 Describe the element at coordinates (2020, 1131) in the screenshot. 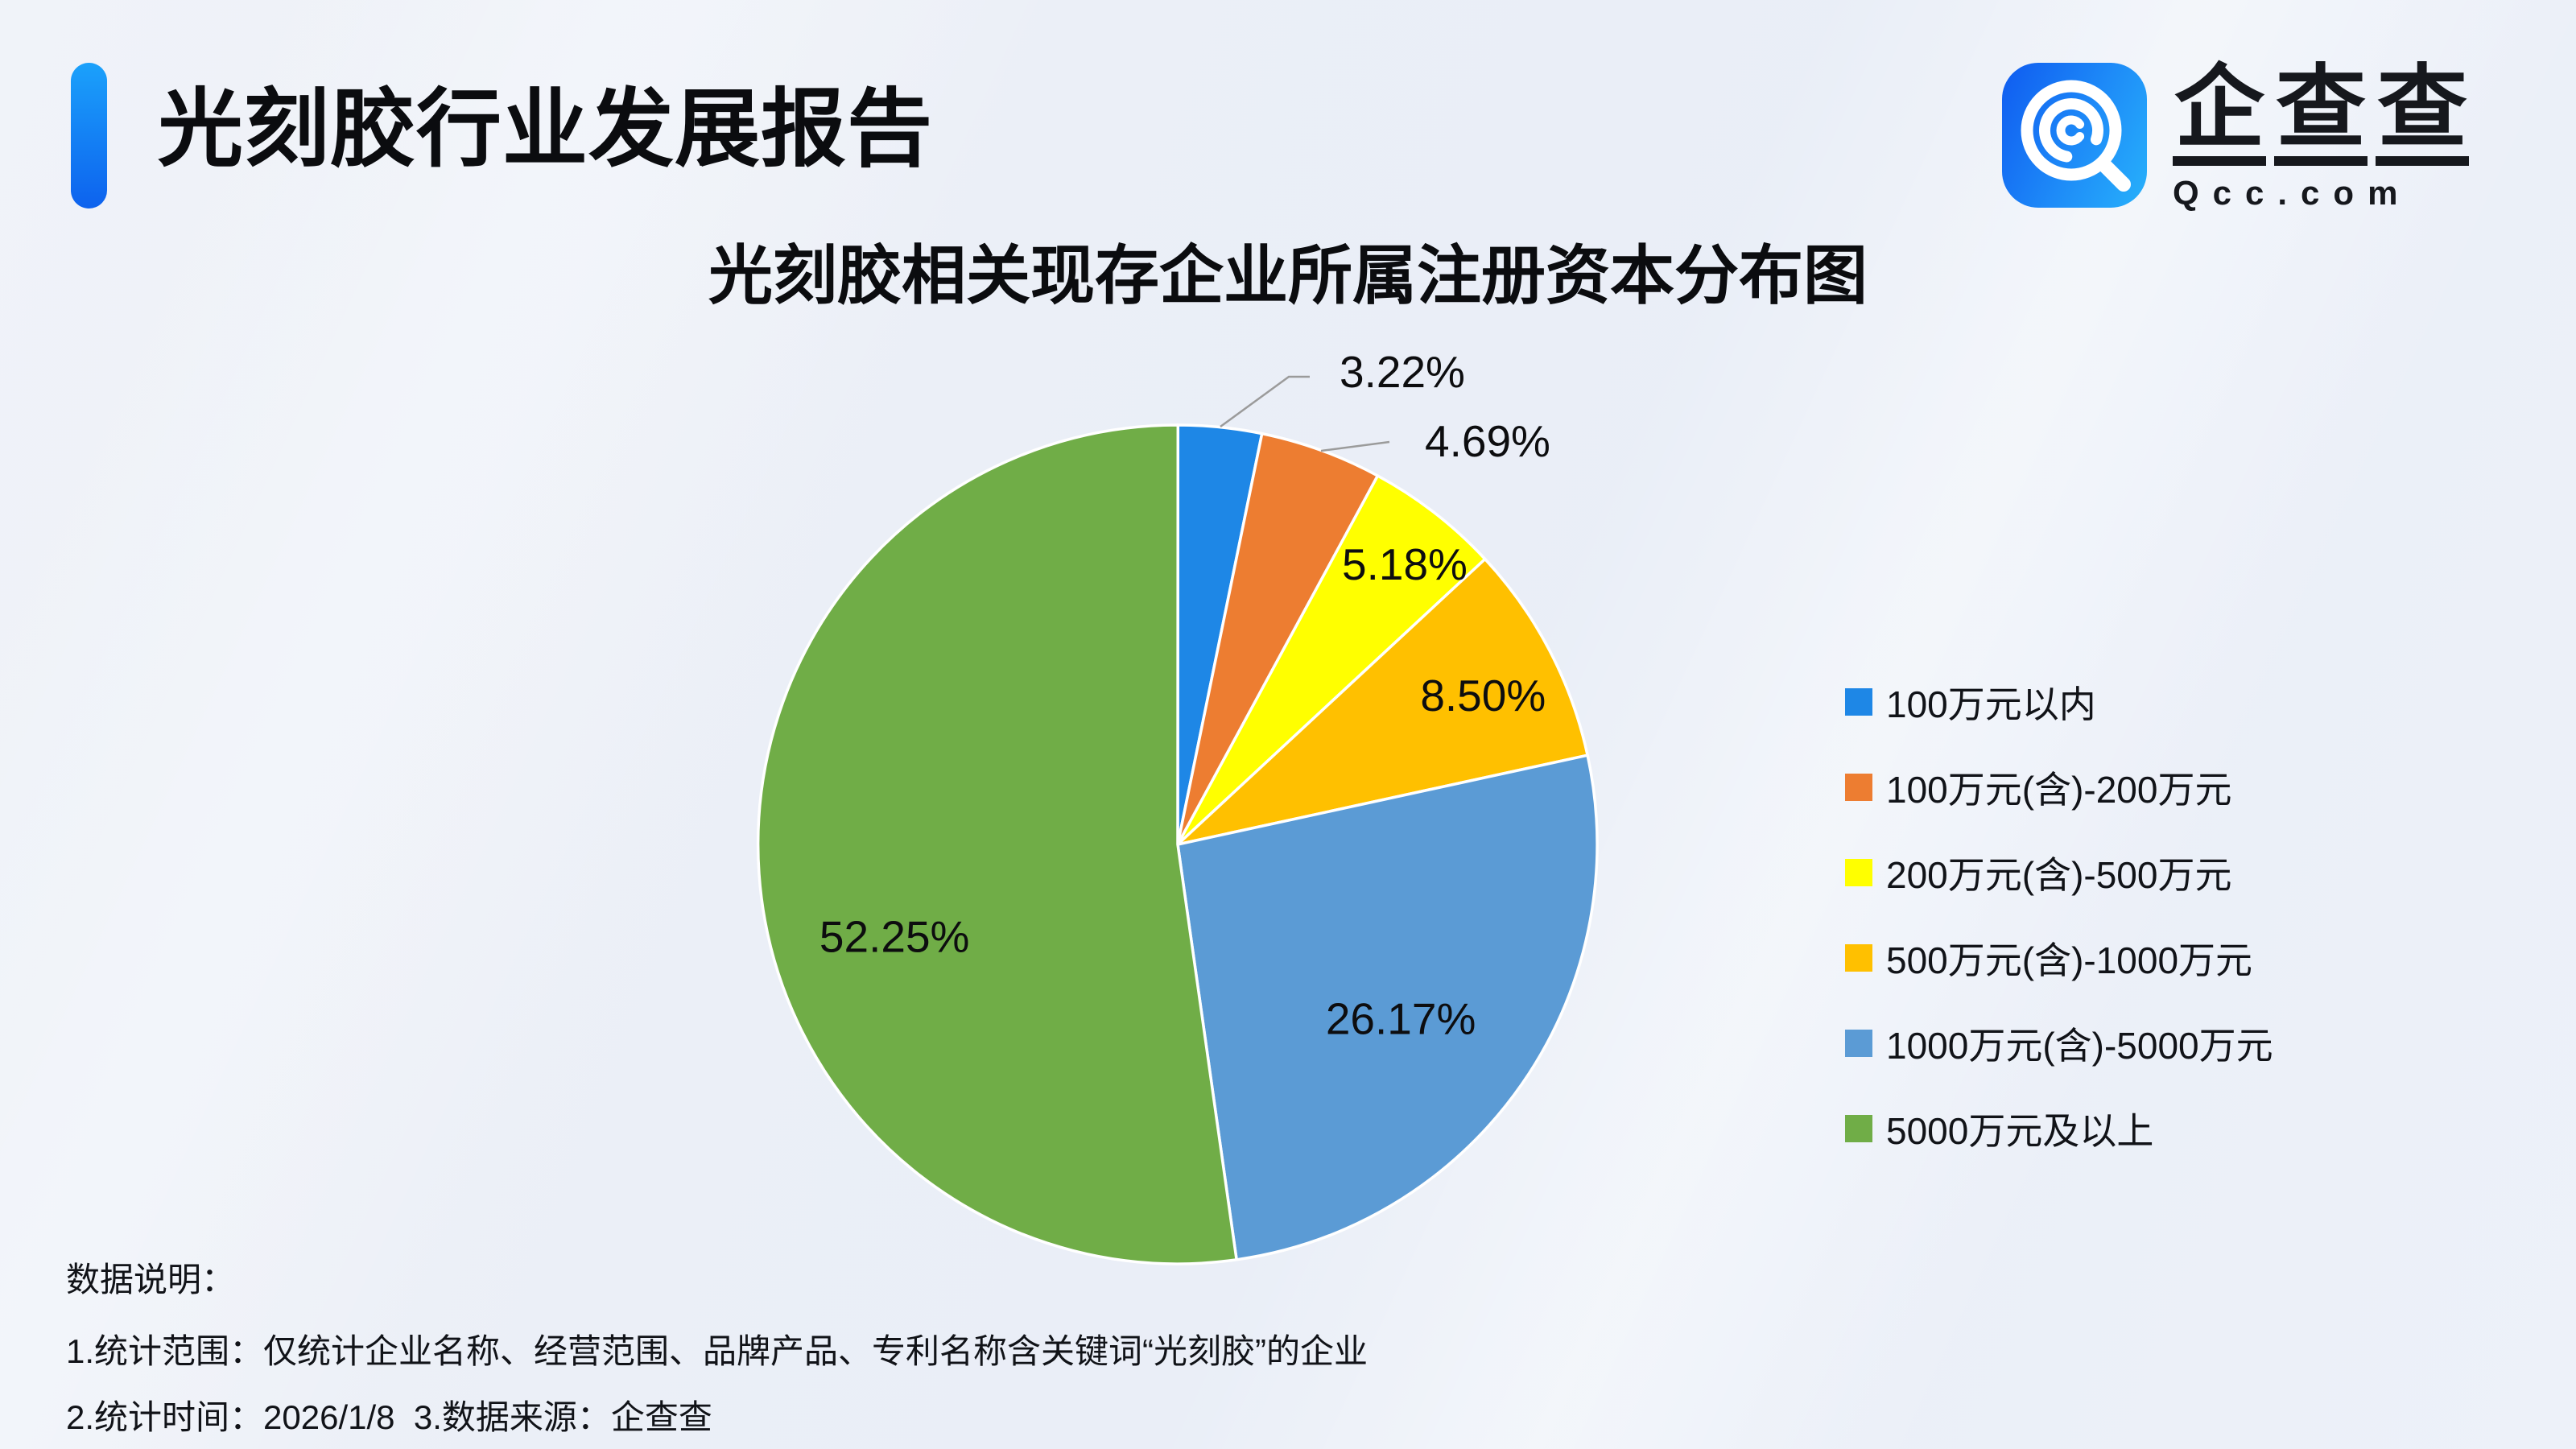

I see `legend-label: 5000万元及以上` at that location.